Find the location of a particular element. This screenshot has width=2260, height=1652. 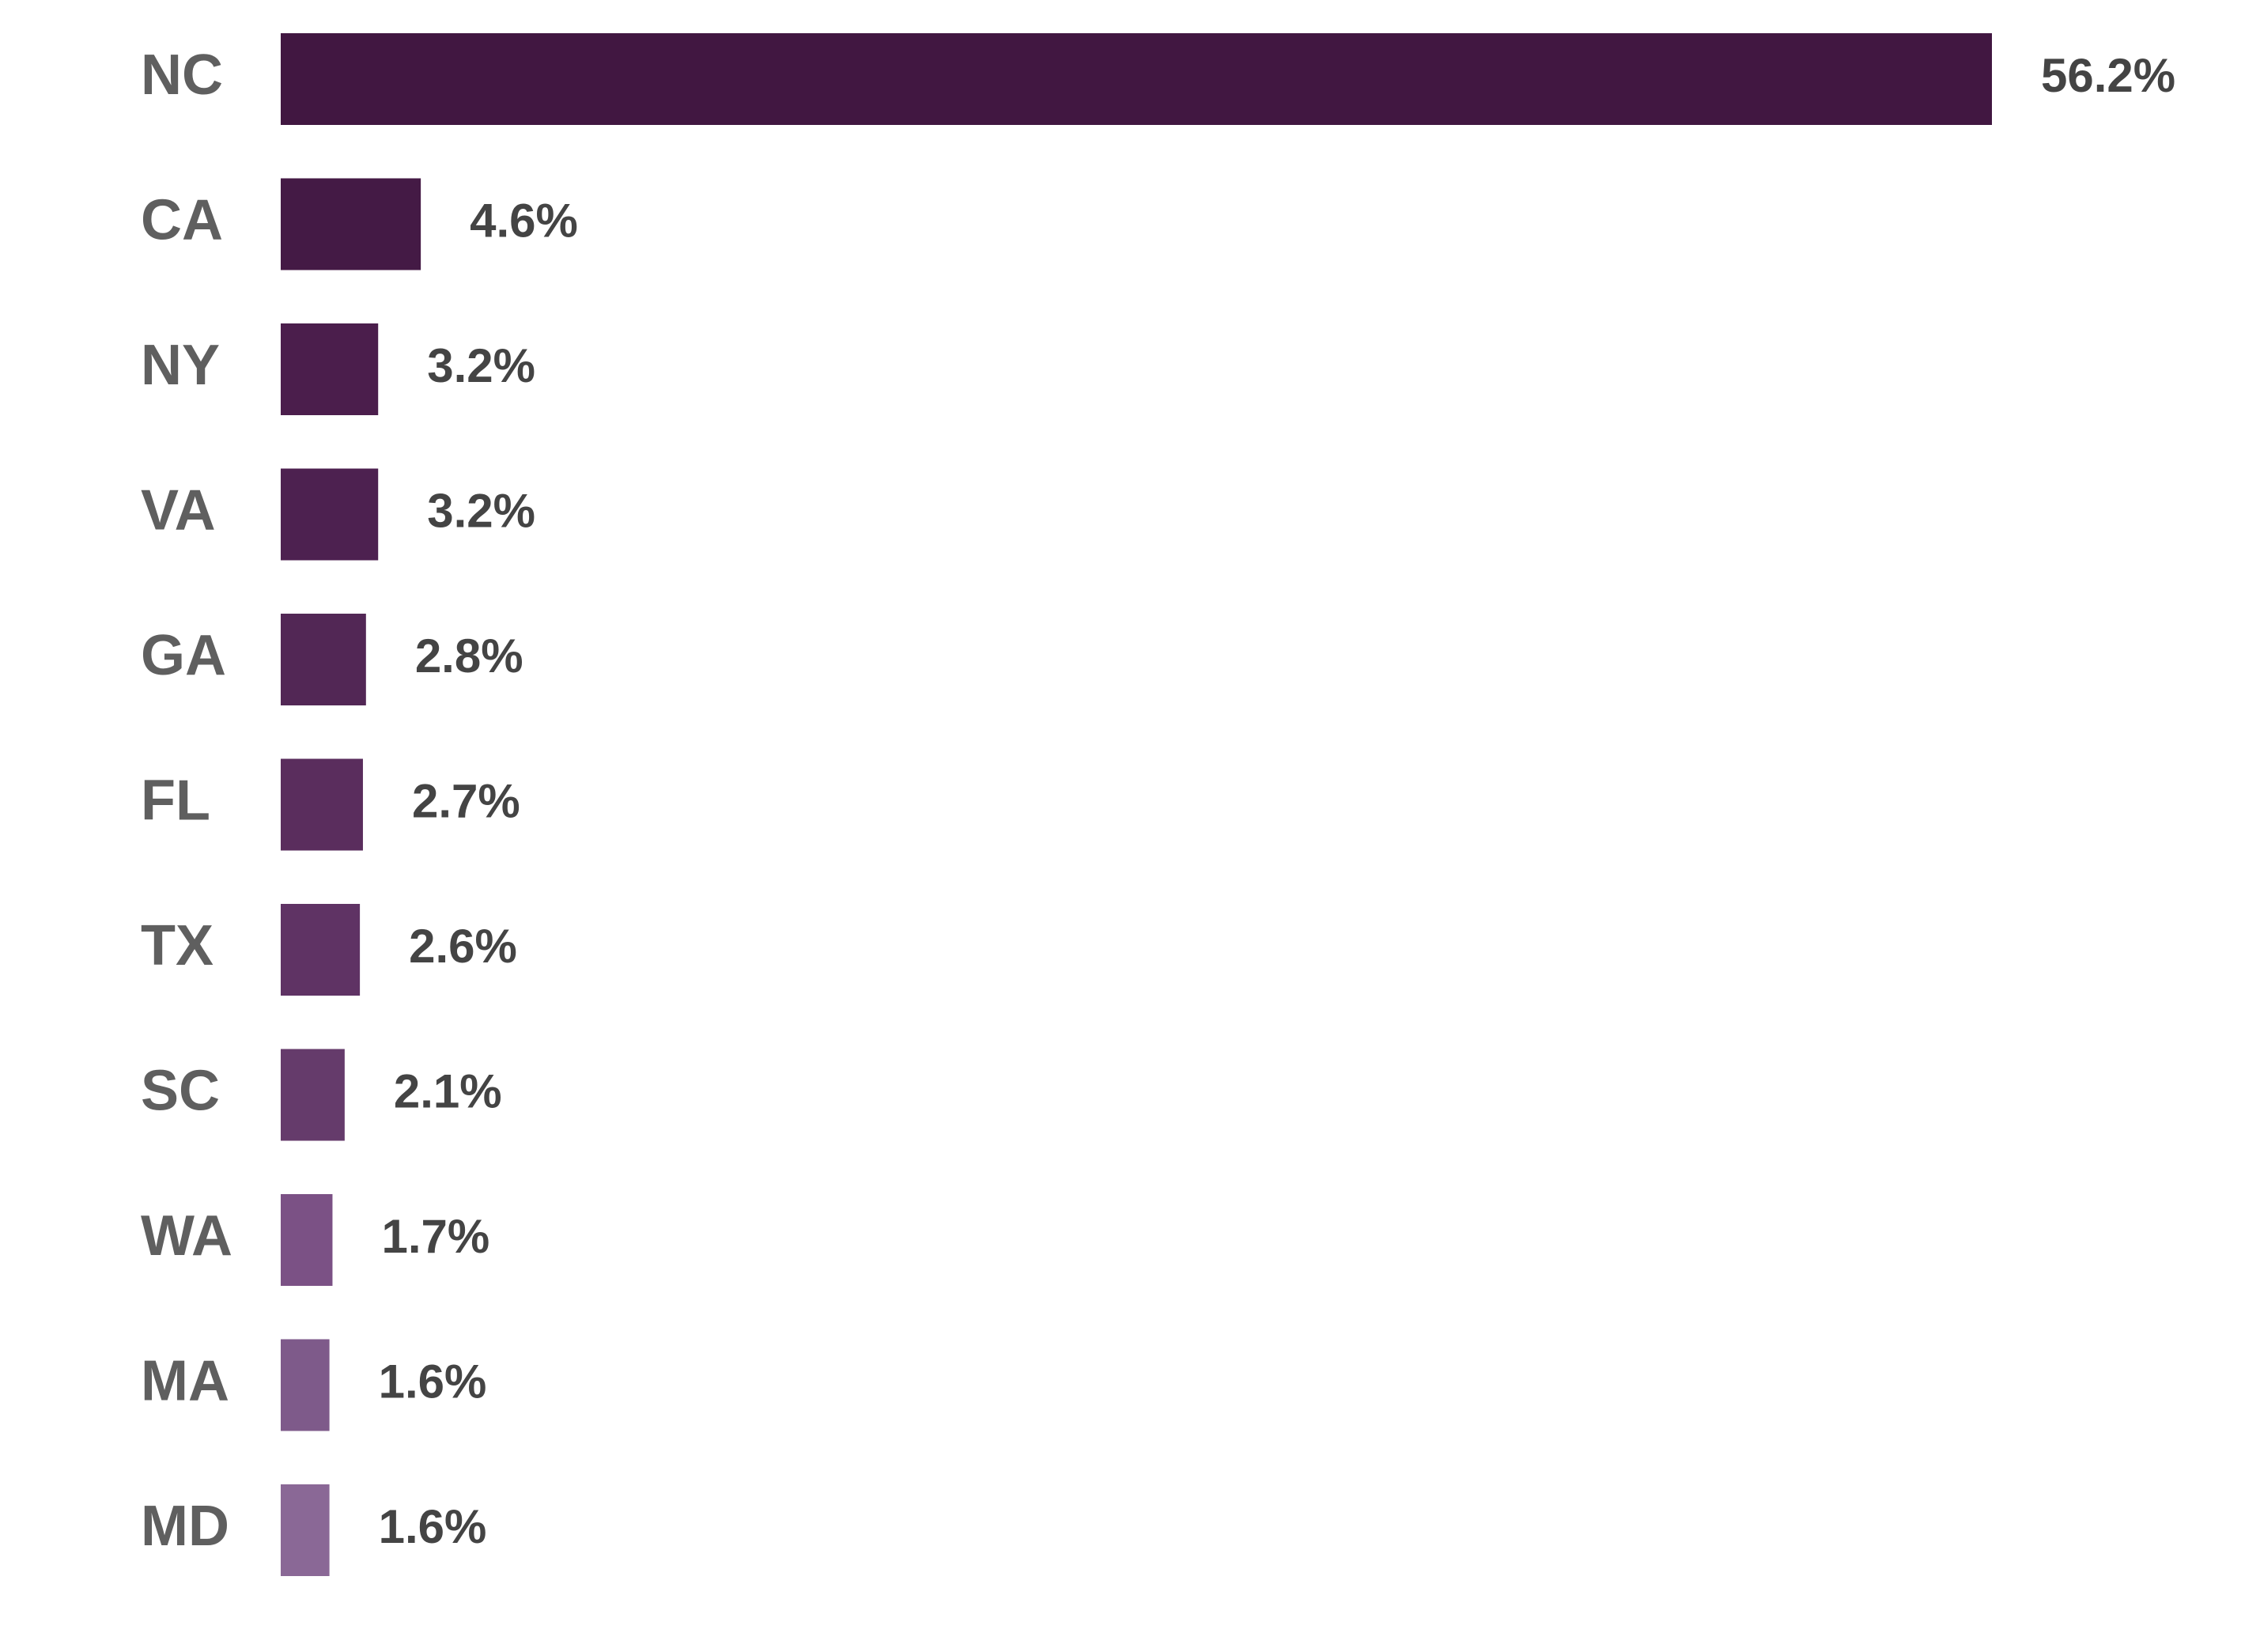

bar-va is located at coordinates (330, 514).